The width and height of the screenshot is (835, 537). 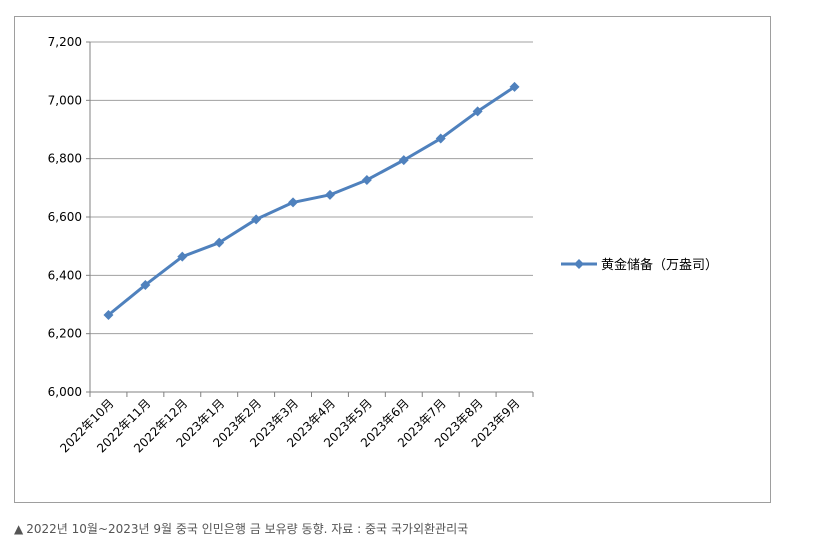 What do you see at coordinates (659, 265) in the screenshot?
I see `legend-label: 黄金储备（万盎司）` at bounding box center [659, 265].